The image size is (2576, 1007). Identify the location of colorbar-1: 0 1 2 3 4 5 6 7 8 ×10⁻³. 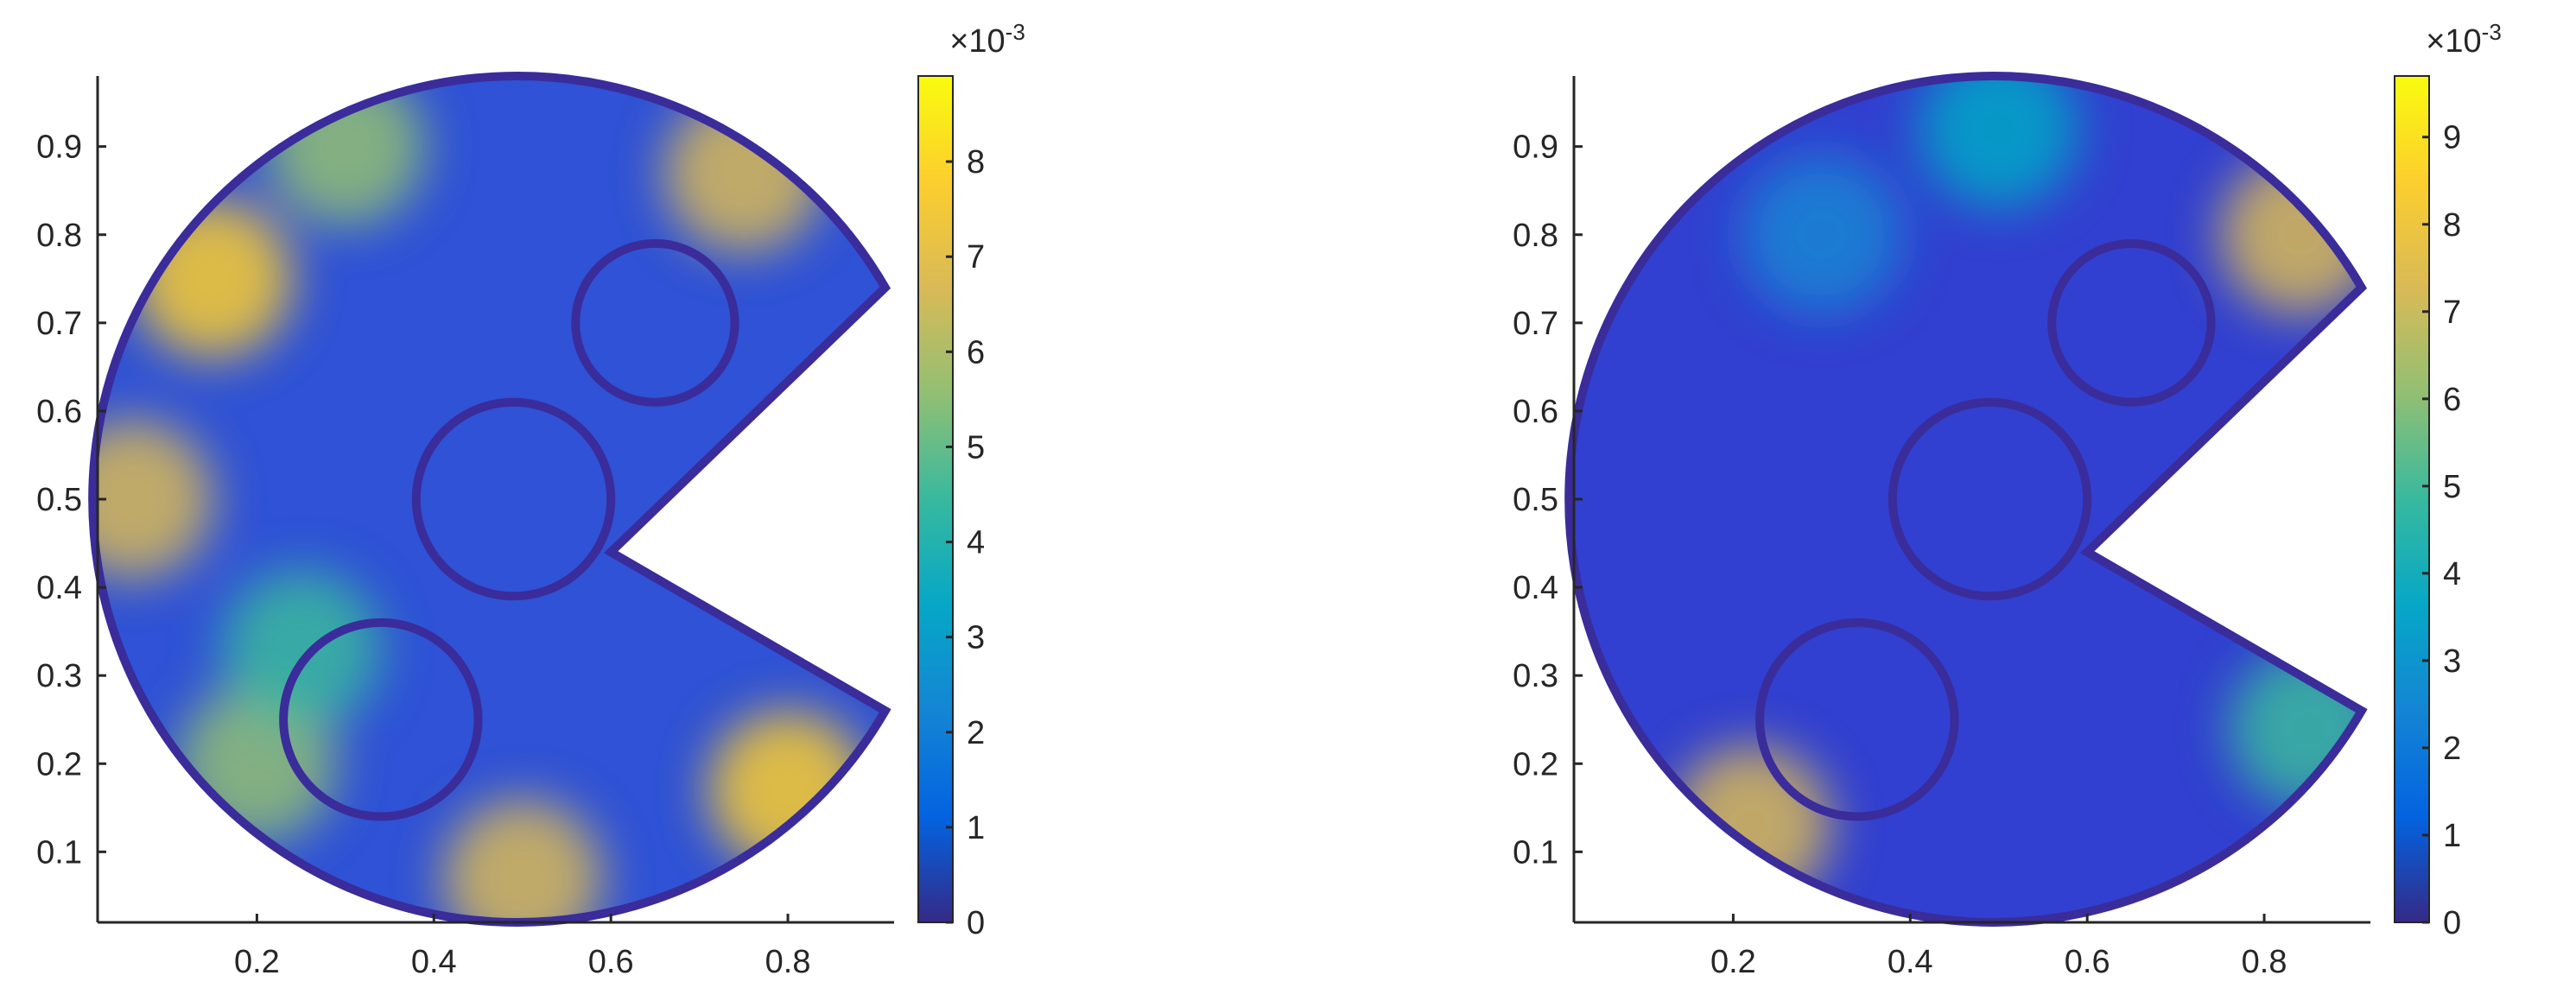
(971, 480).